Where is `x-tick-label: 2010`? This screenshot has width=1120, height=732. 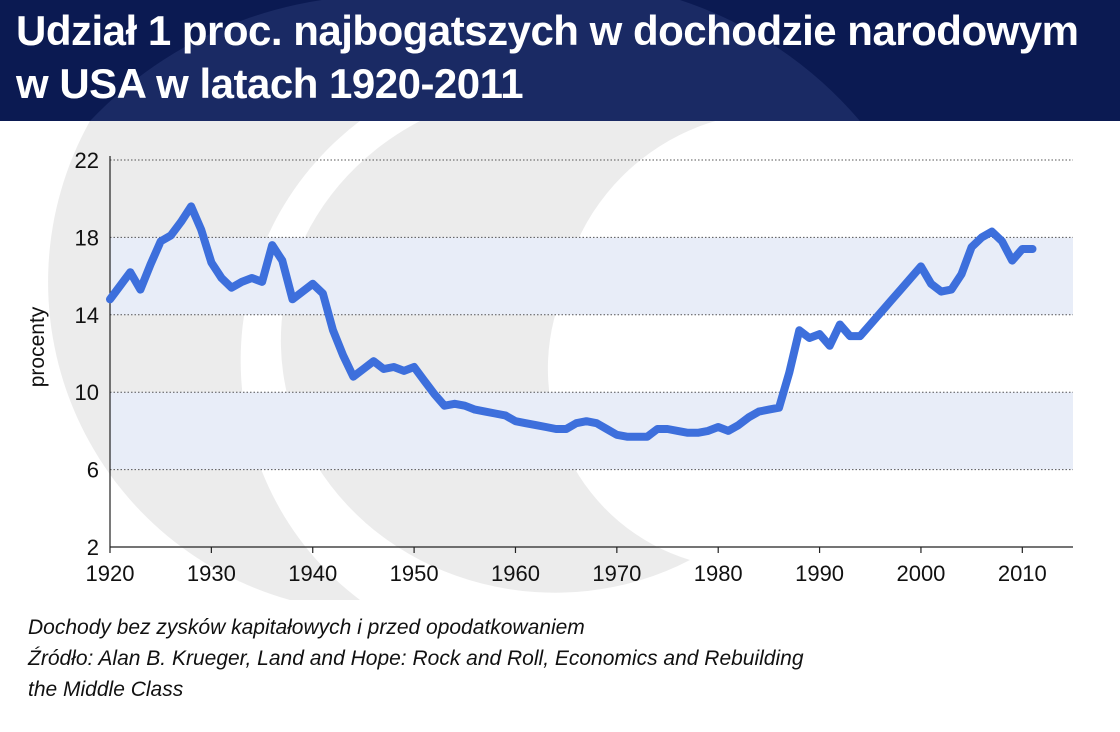
x-tick-label: 2010 is located at coordinates (1022, 573).